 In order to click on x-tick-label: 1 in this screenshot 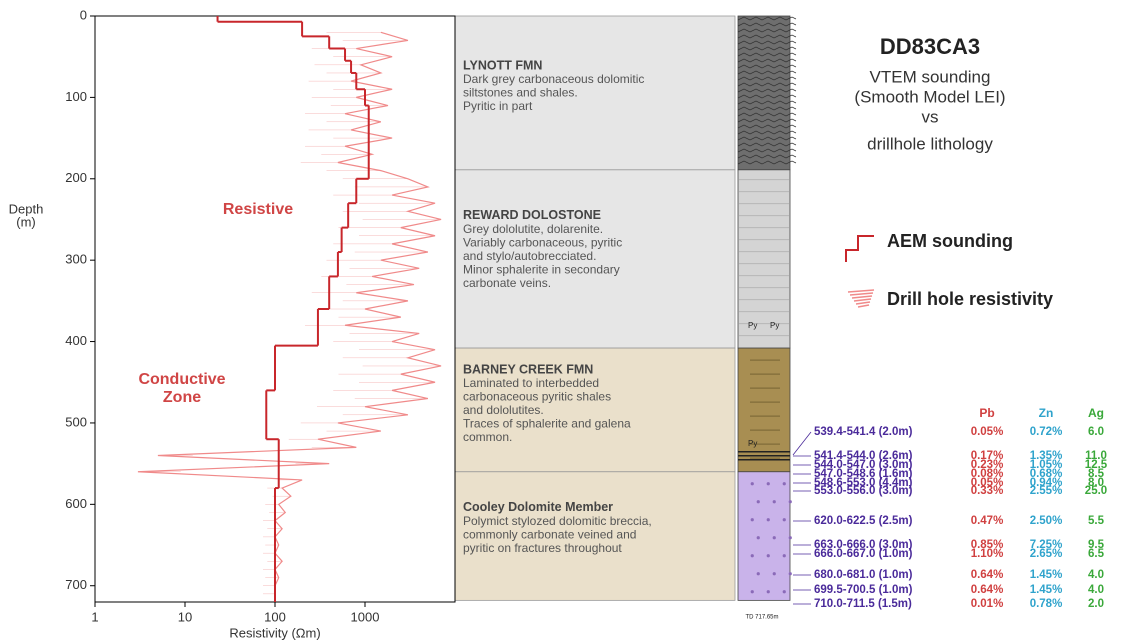, I will do `click(94, 616)`.